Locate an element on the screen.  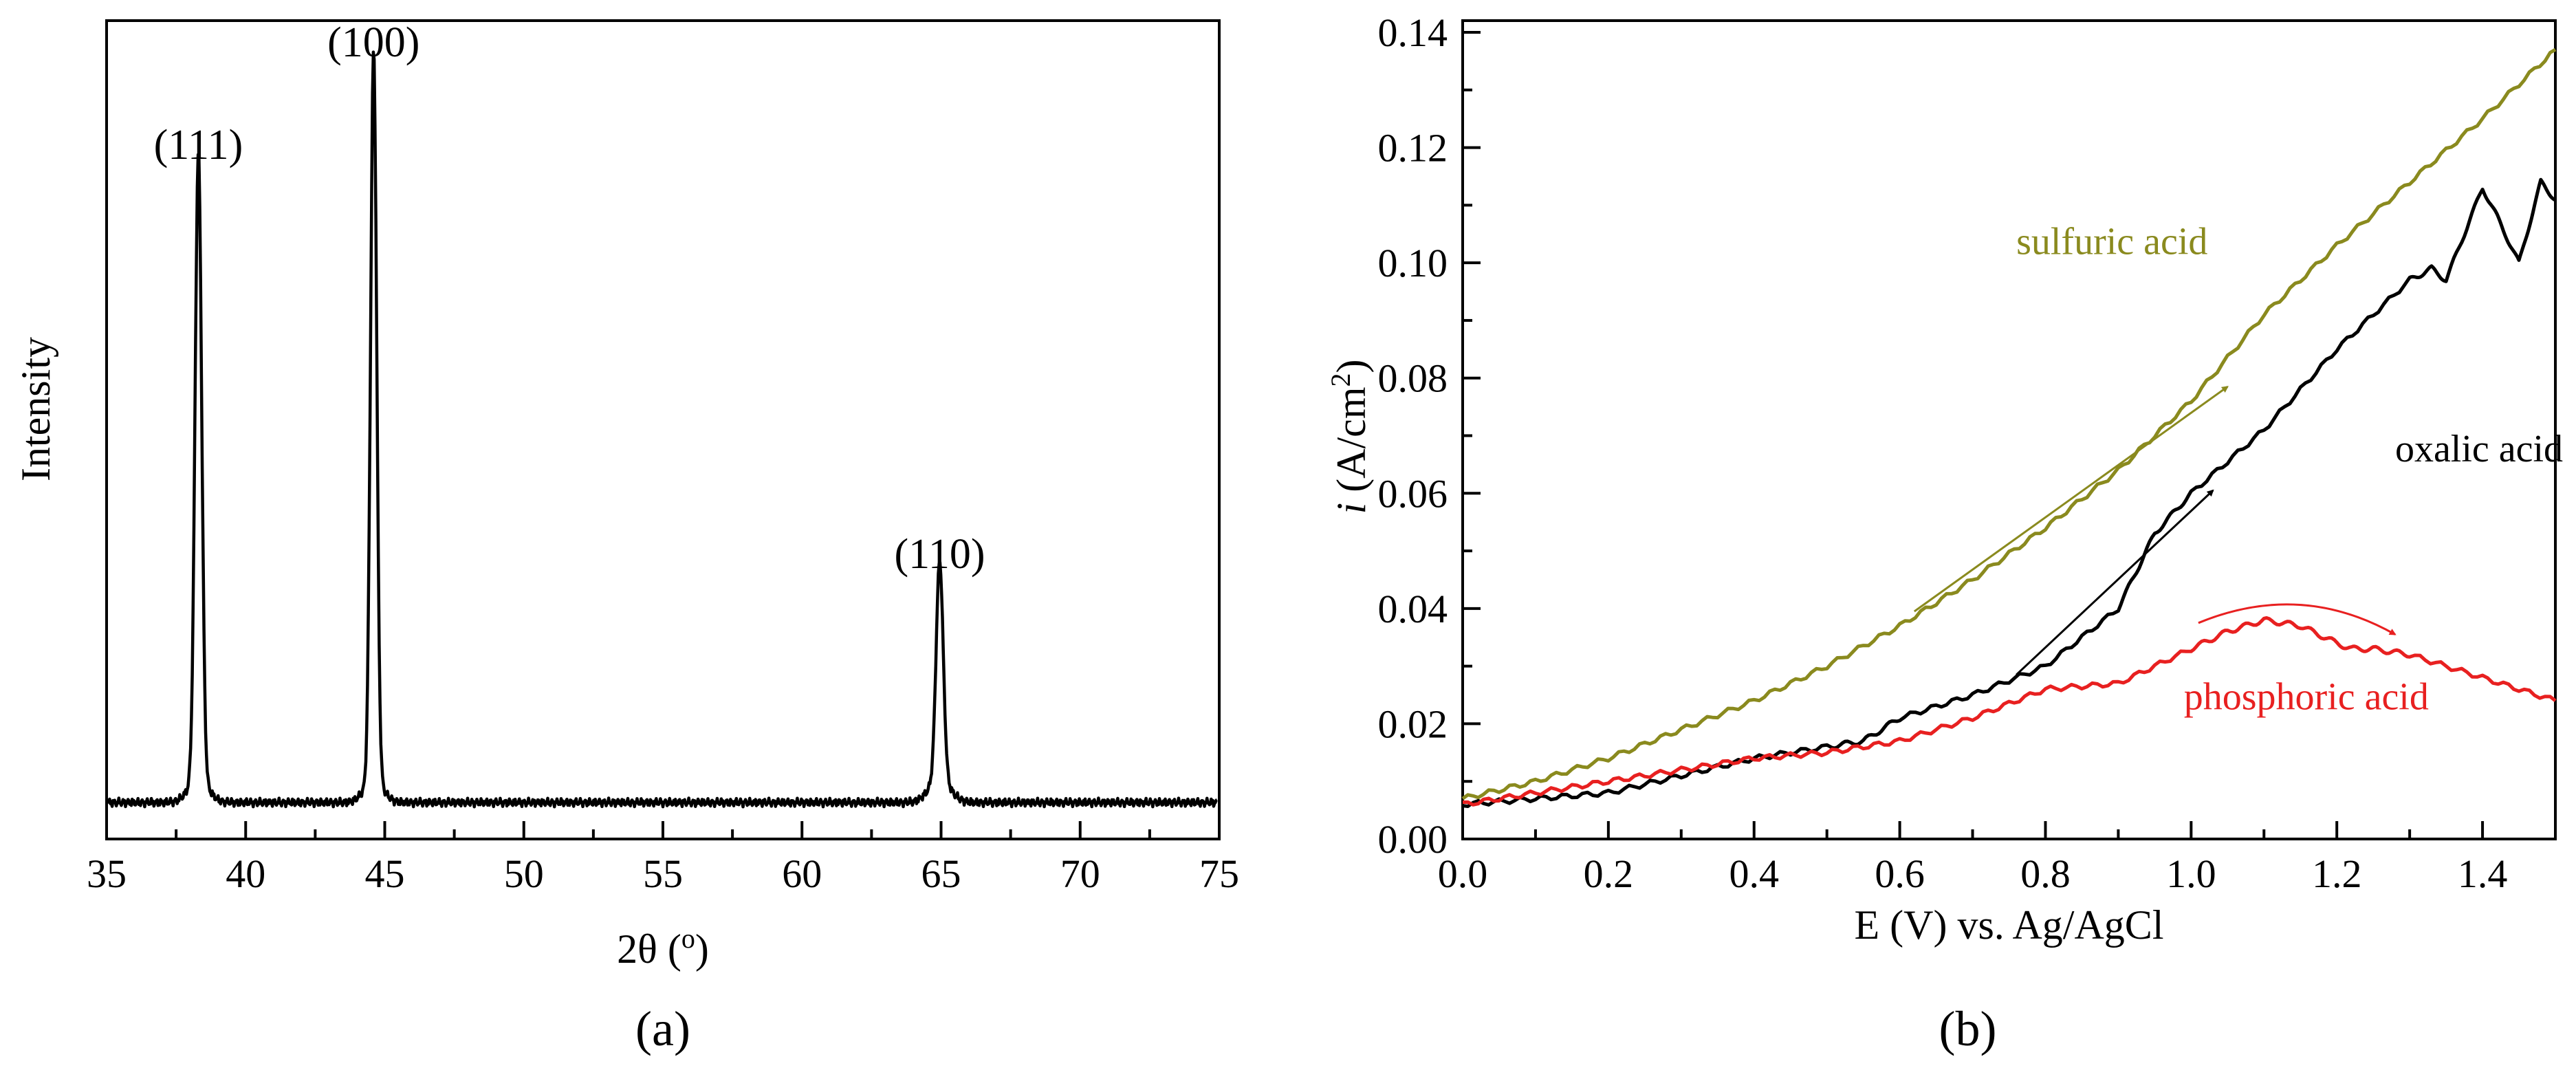
panel-b-y-tick-label: 0.04 is located at coordinates (1413, 609).